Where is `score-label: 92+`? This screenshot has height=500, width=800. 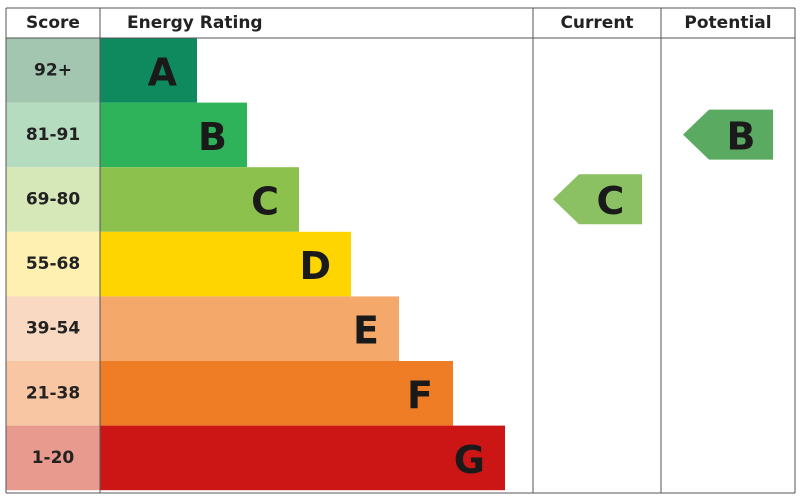
score-label: 92+ is located at coordinates (53, 70).